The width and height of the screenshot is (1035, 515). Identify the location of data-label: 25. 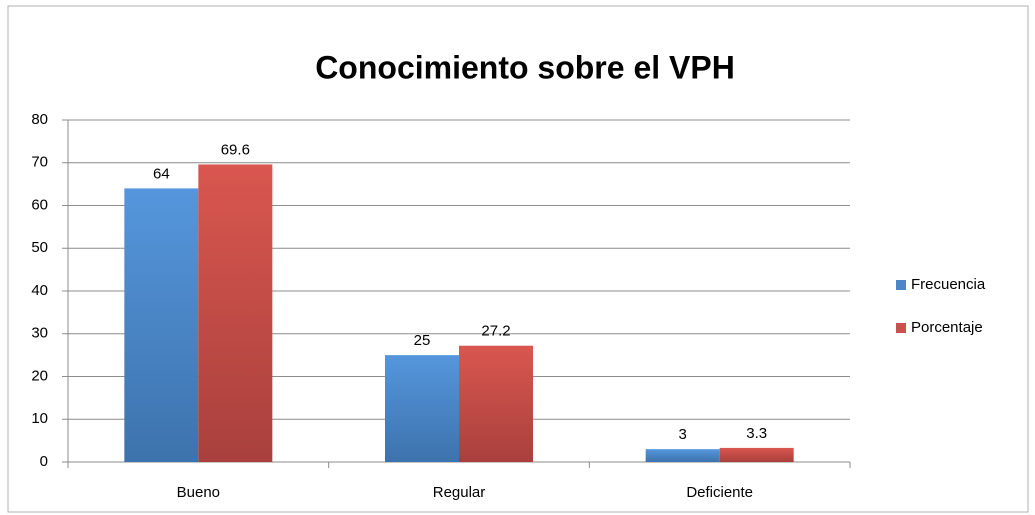
(422, 340).